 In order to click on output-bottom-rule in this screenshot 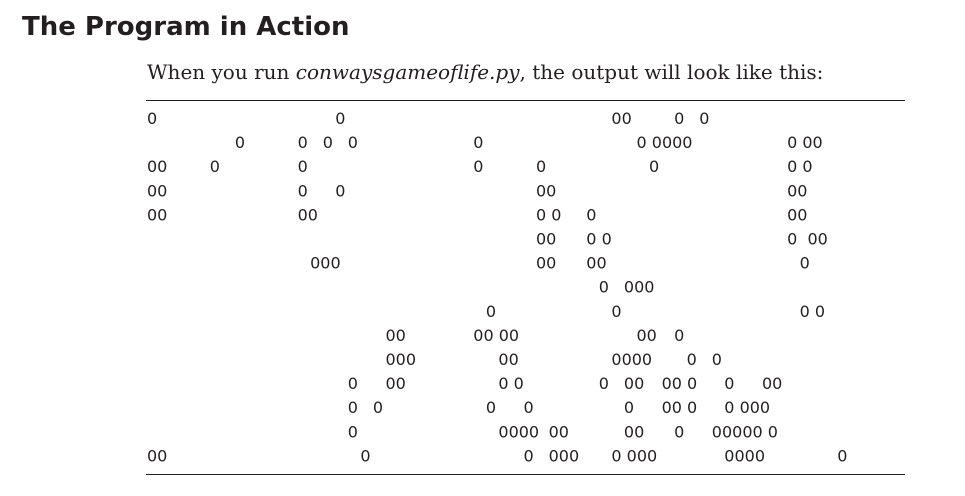, I will do `click(525, 474)`.